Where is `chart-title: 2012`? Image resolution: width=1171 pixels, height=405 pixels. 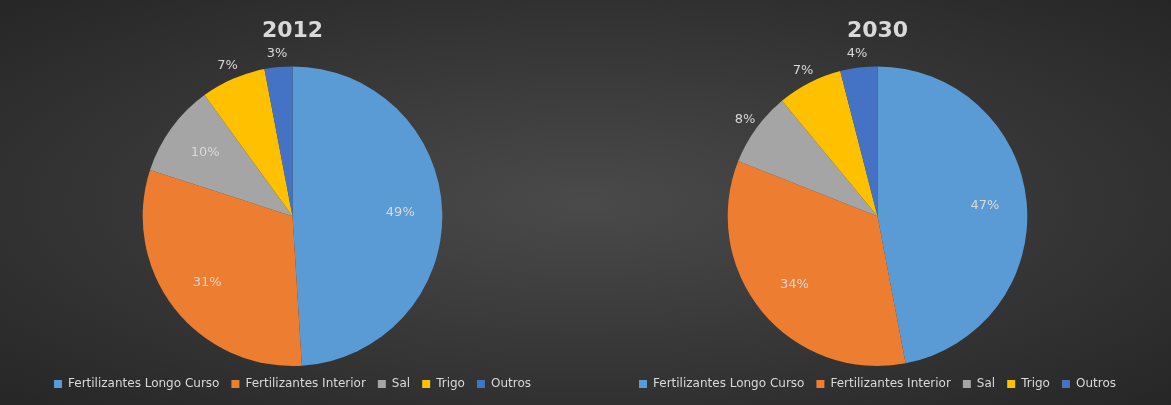 chart-title: 2012 is located at coordinates (292, 29).